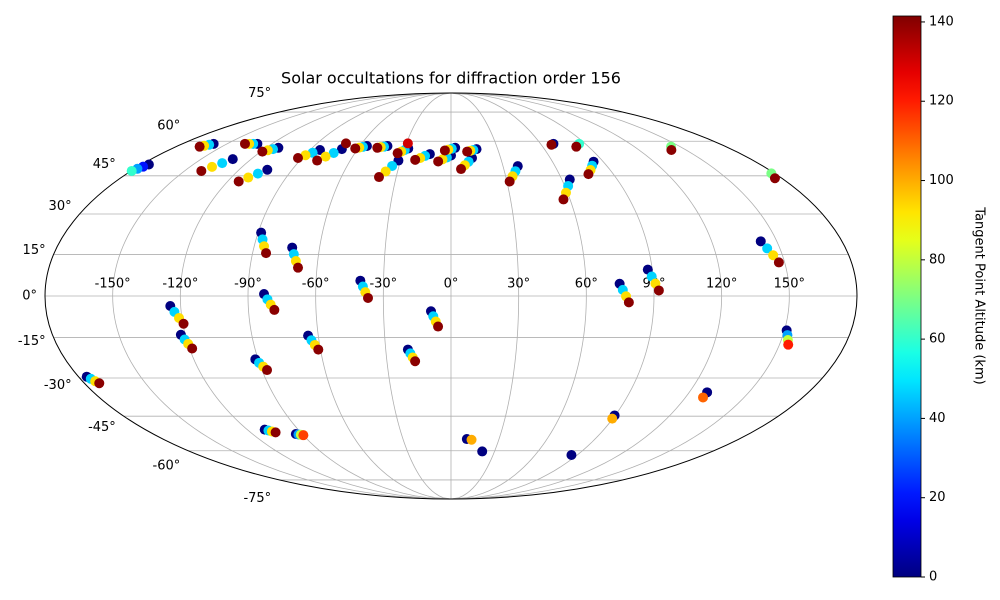 Image resolution: width=1000 pixels, height=600 pixels. I want to click on x-tick-label: -60°, so click(316, 284).